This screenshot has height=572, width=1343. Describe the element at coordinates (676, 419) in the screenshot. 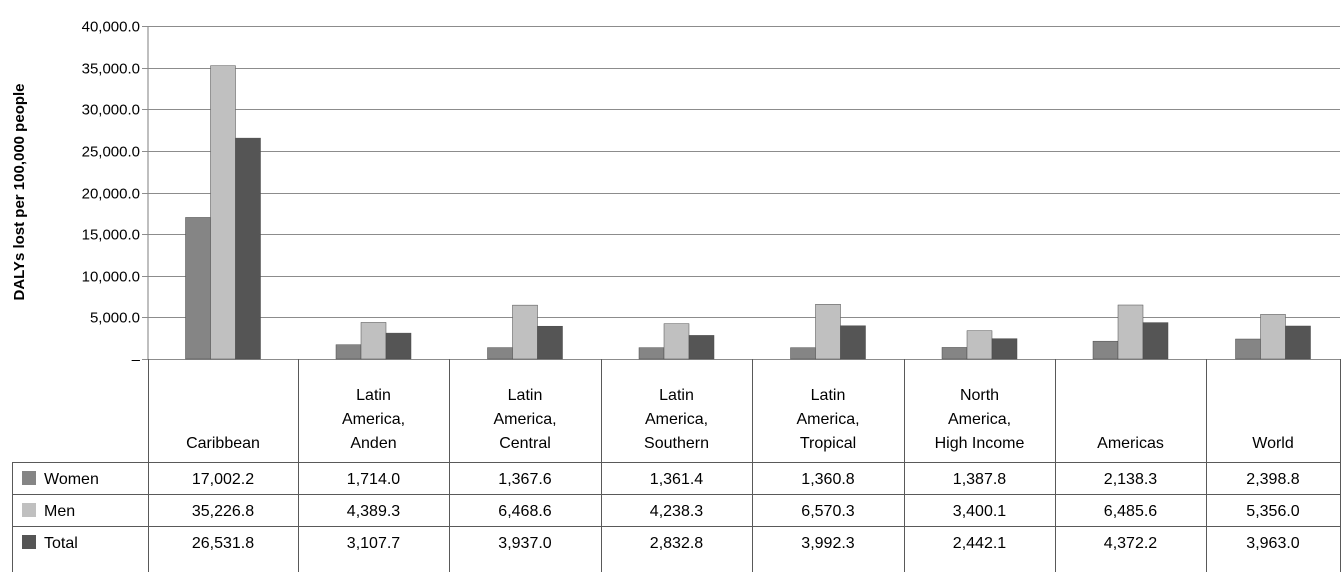

I see `category-label: Latin America, Southern` at that location.